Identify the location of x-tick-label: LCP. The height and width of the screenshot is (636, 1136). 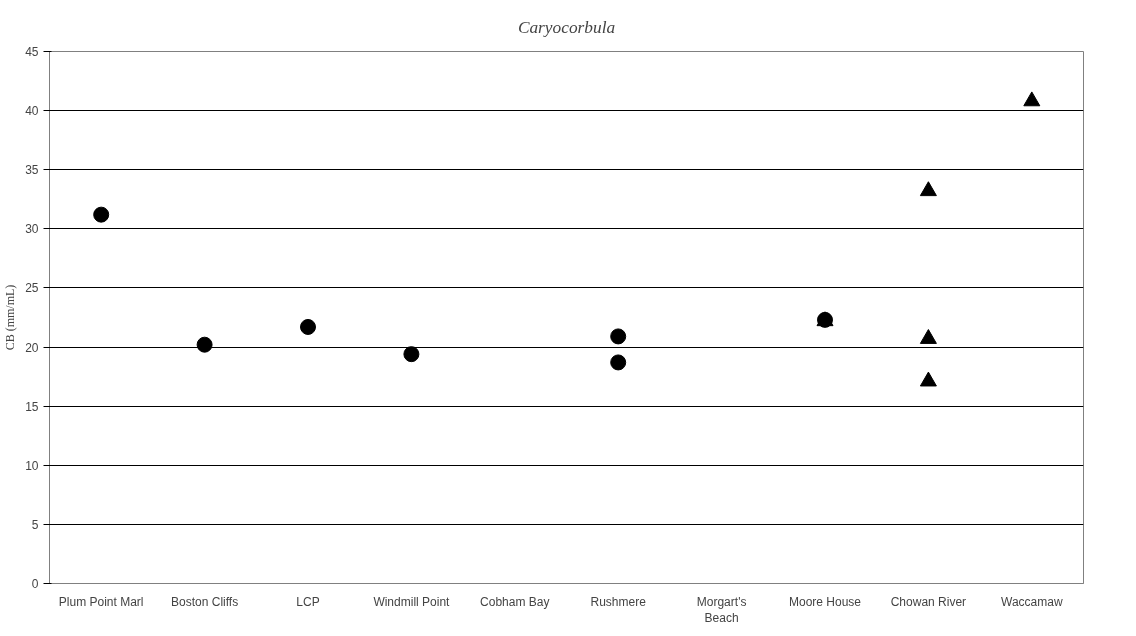
(308, 601).